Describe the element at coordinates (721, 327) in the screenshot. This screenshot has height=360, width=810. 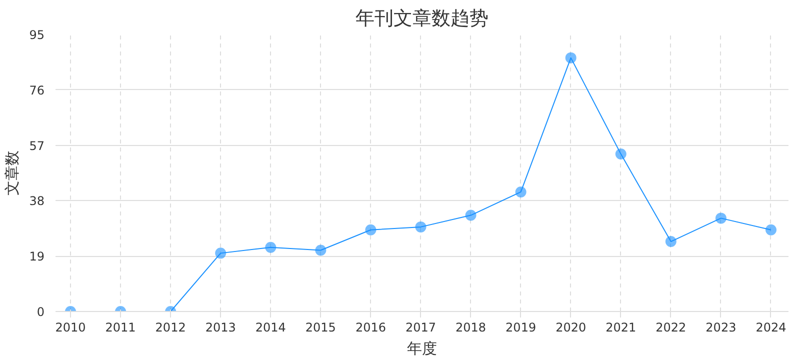
I see `x-tick-label: 2023` at that location.